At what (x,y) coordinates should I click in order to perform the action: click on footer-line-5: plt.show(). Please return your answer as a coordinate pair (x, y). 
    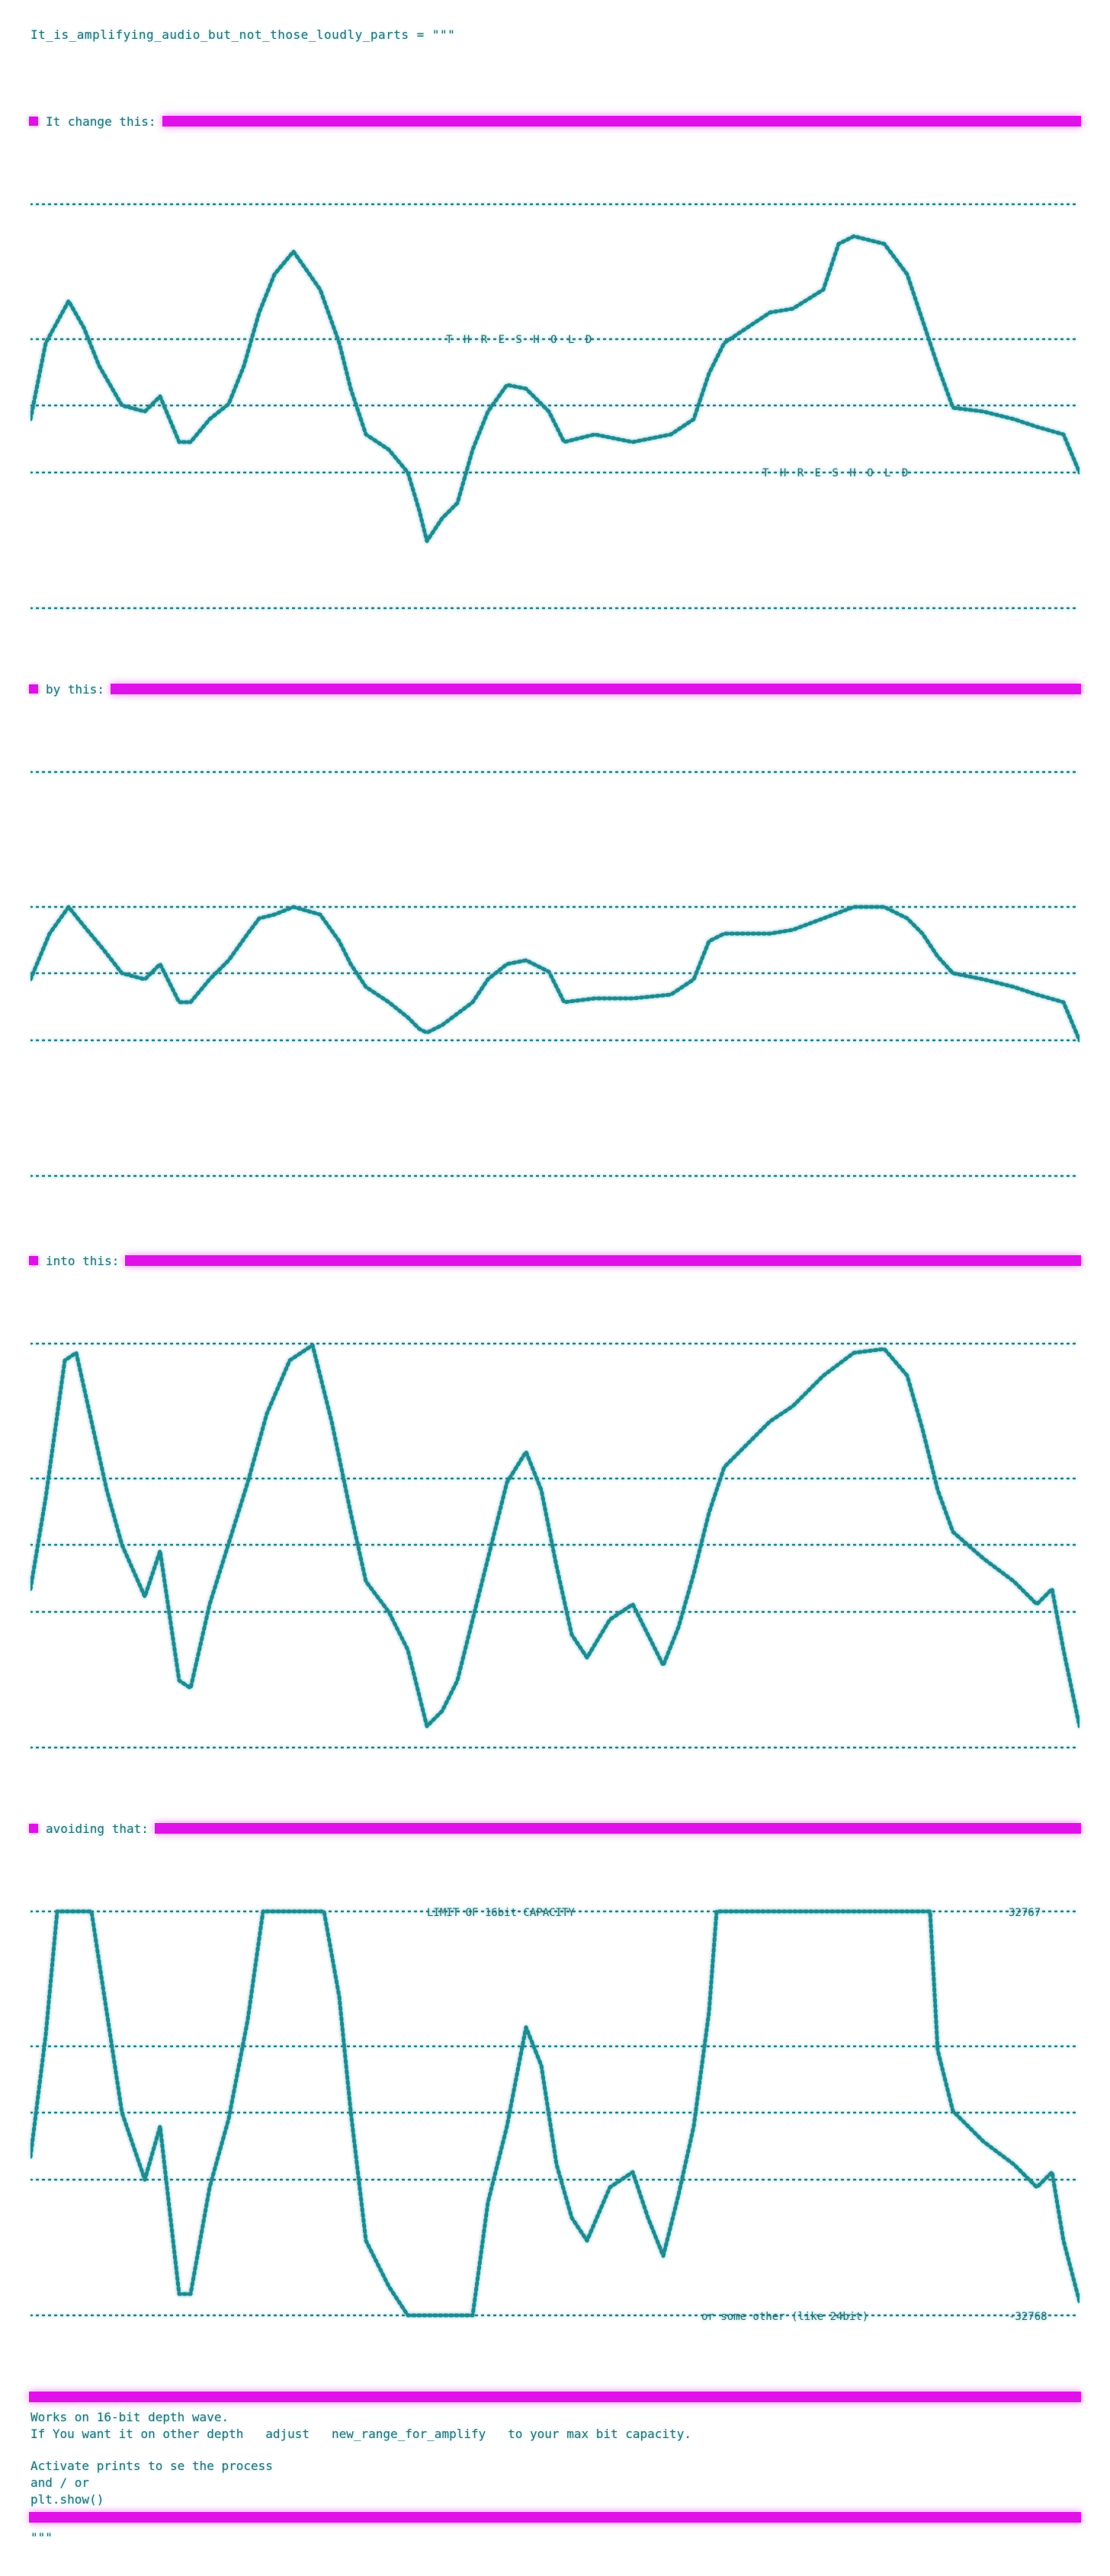
    Looking at the image, I should click on (67, 2499).